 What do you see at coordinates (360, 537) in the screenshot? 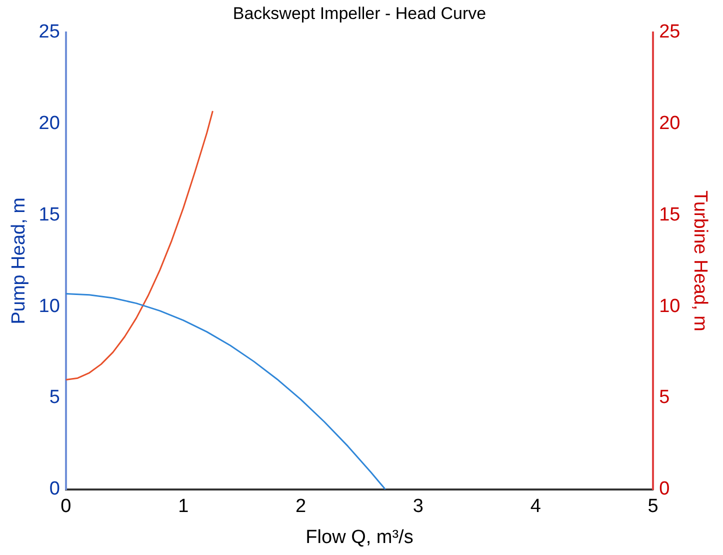
I see `x-axis-title: Flow Q, m³/s` at bounding box center [360, 537].